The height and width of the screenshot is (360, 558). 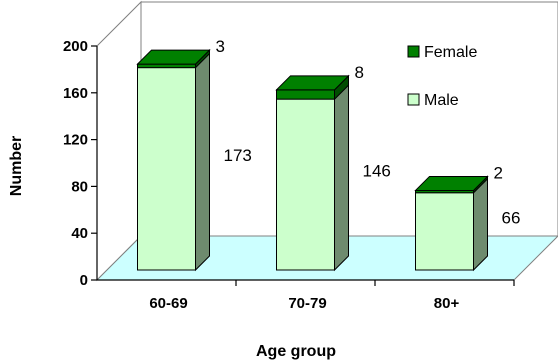 I want to click on bar-male-side-80+, so click(x=480, y=224).